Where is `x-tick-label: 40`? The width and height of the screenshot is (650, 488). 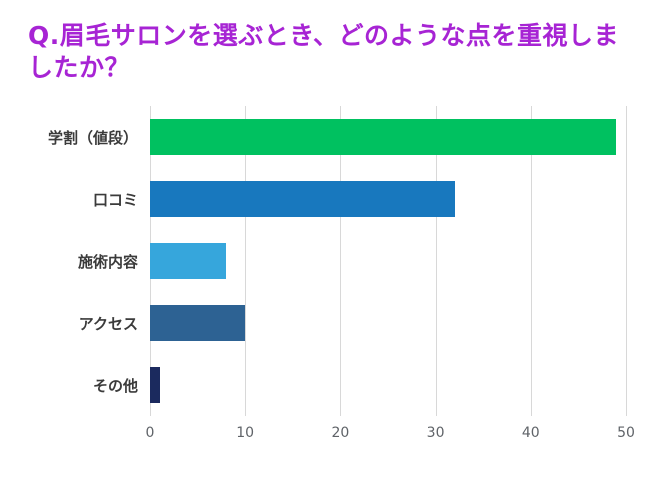
x-tick-label: 40 is located at coordinates (530, 433).